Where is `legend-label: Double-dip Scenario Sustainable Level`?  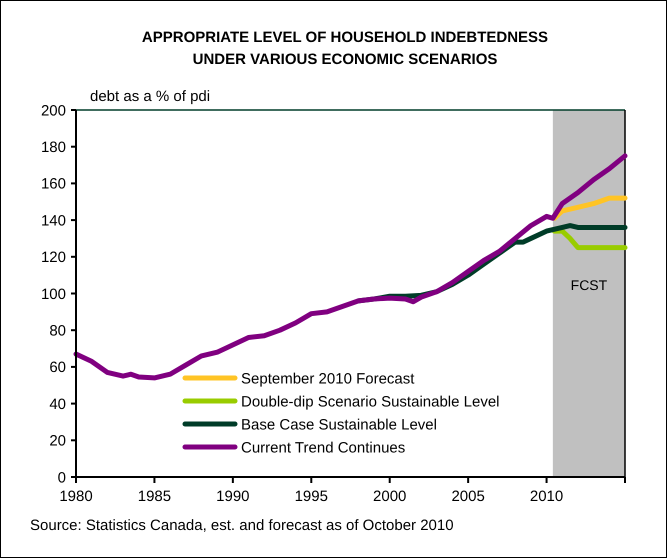
legend-label: Double-dip Scenario Sustainable Level is located at coordinates (370, 401).